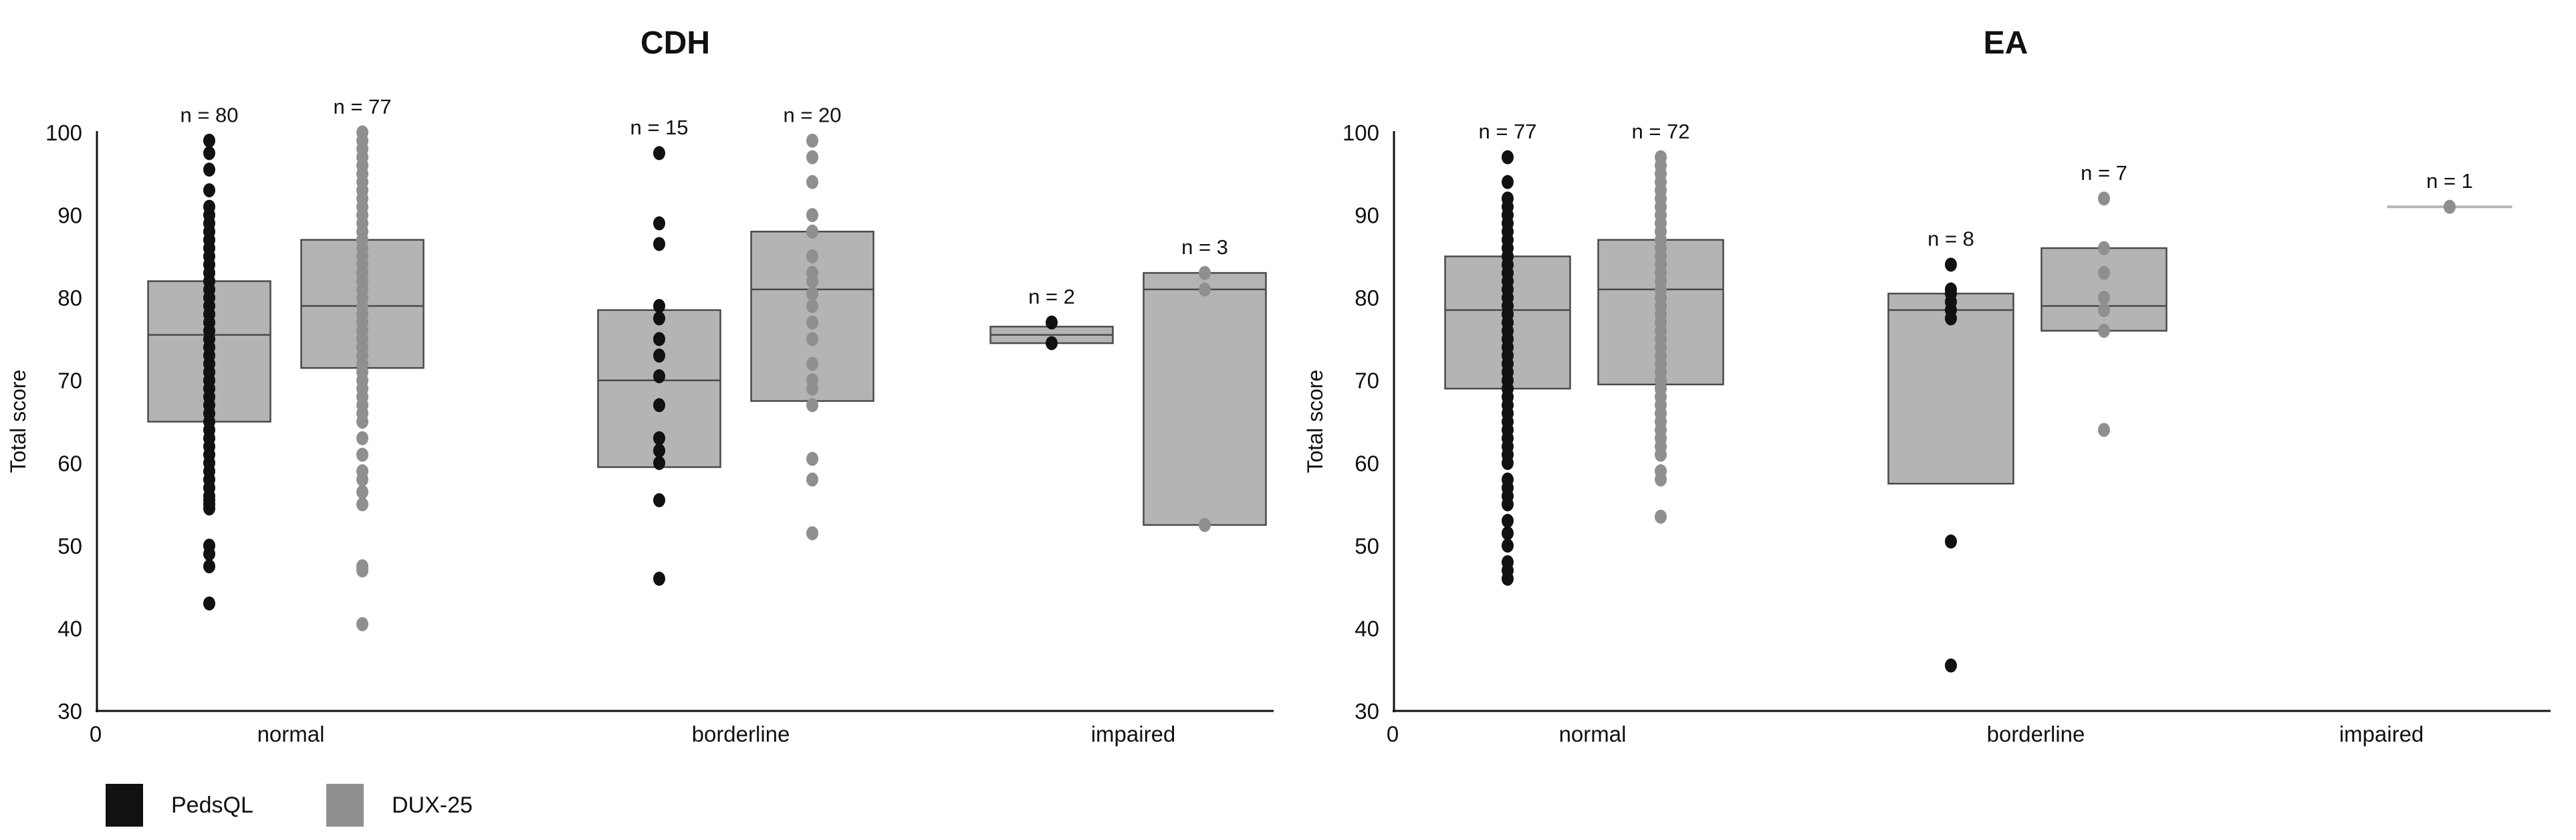  What do you see at coordinates (812, 114) in the screenshot?
I see `n-count-label: n = 20` at bounding box center [812, 114].